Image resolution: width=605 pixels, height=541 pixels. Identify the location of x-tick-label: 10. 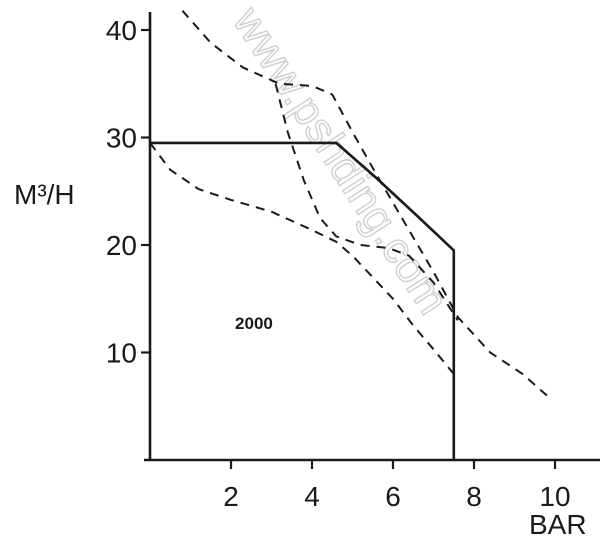
(554, 496).